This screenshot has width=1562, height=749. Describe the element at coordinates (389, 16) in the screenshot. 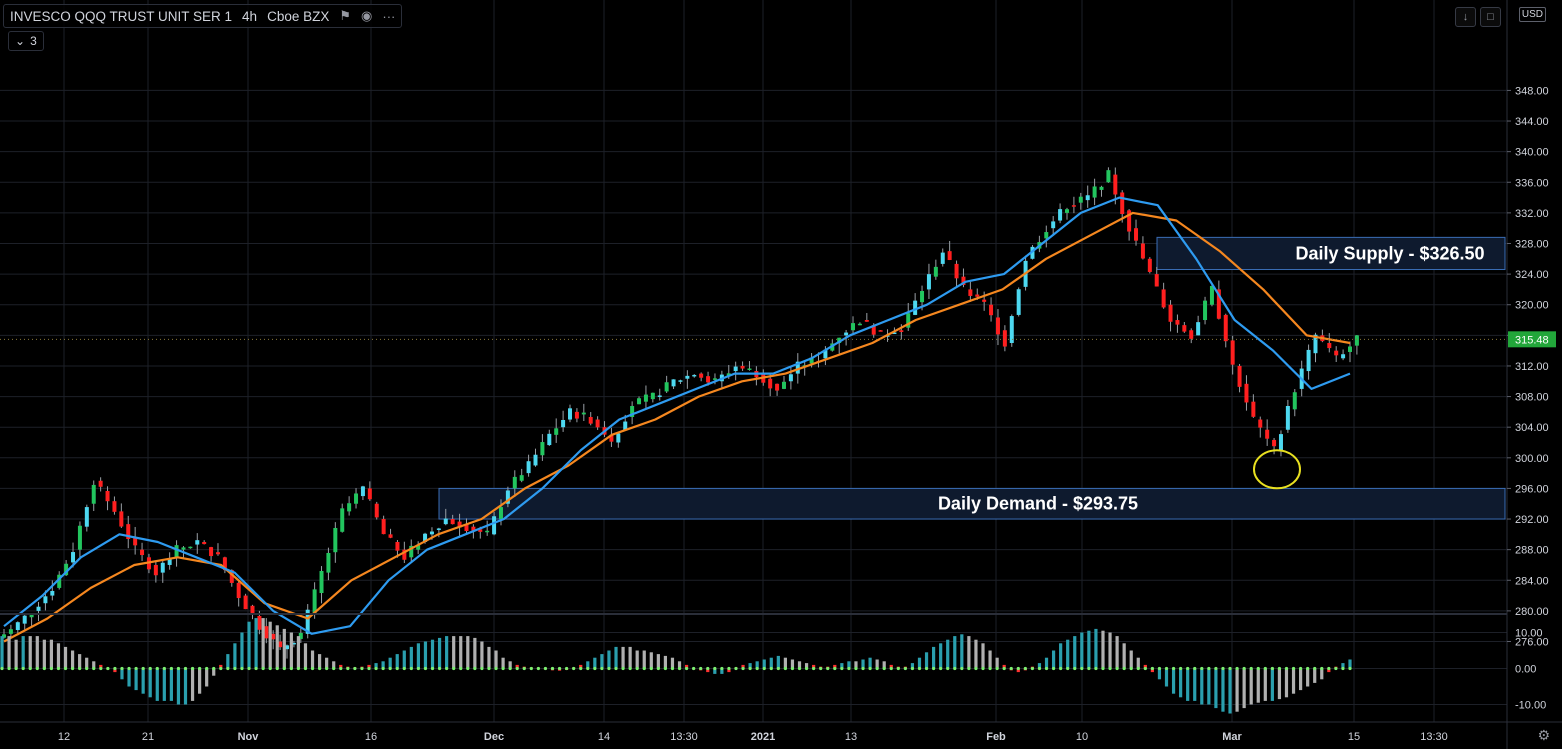

I see `more-icon: ···` at that location.